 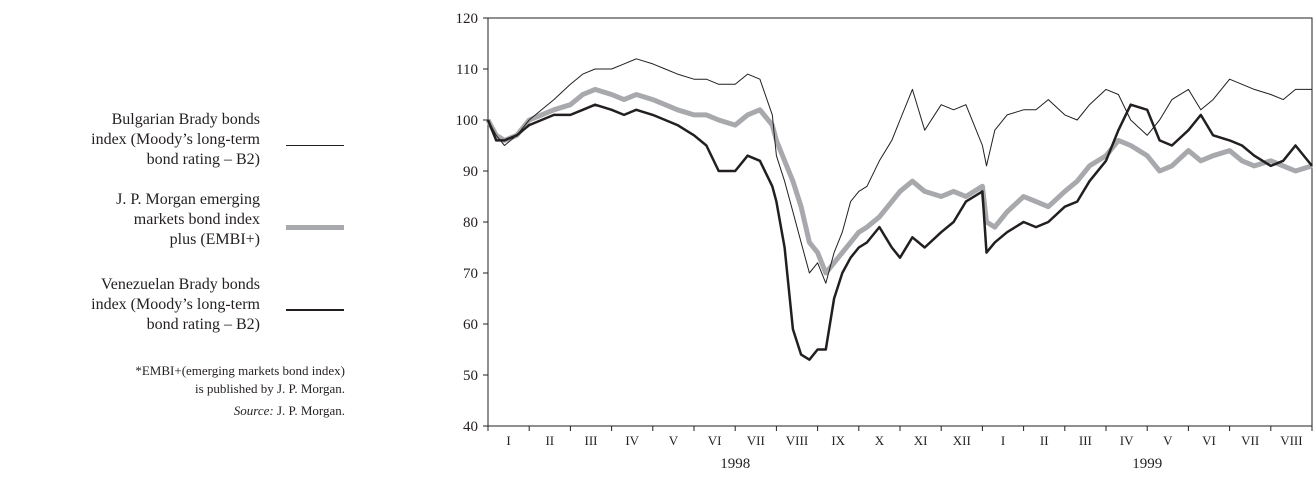 I want to click on y-tick-label: 40, so click(x=470, y=427).